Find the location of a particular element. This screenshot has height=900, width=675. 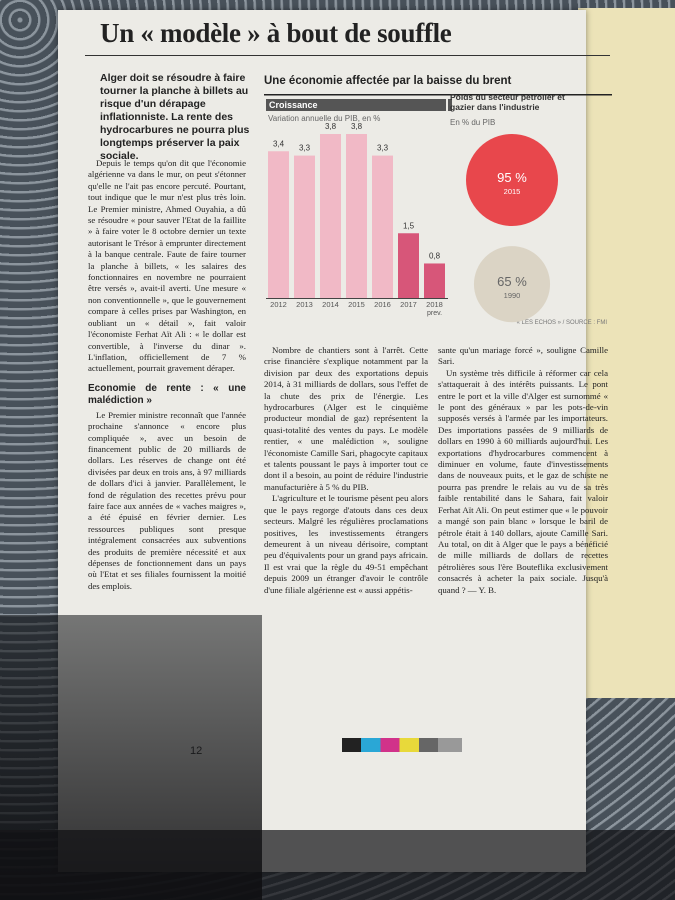

x-tick-label: 2016 is located at coordinates (382, 304).